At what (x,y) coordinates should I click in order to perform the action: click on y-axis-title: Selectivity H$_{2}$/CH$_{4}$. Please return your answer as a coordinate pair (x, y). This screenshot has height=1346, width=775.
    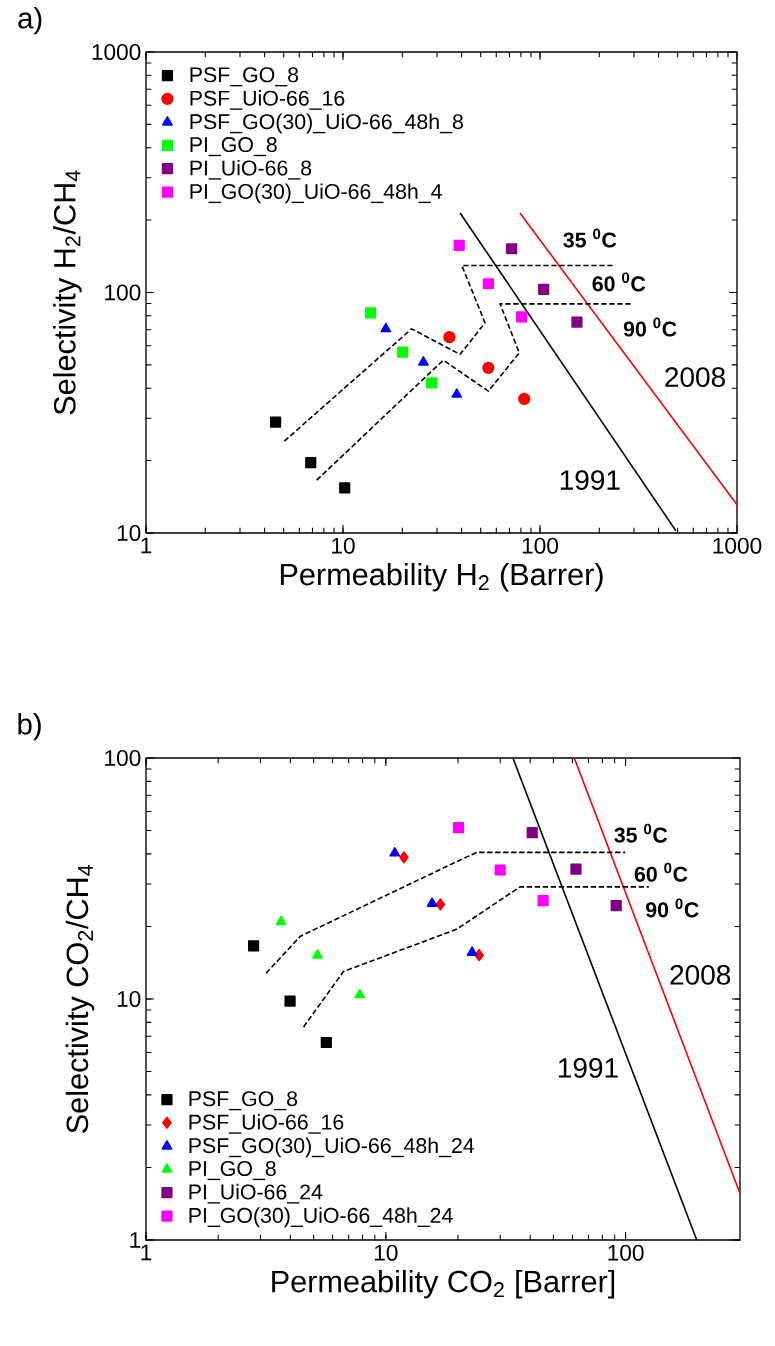
    Looking at the image, I should click on (67, 292).